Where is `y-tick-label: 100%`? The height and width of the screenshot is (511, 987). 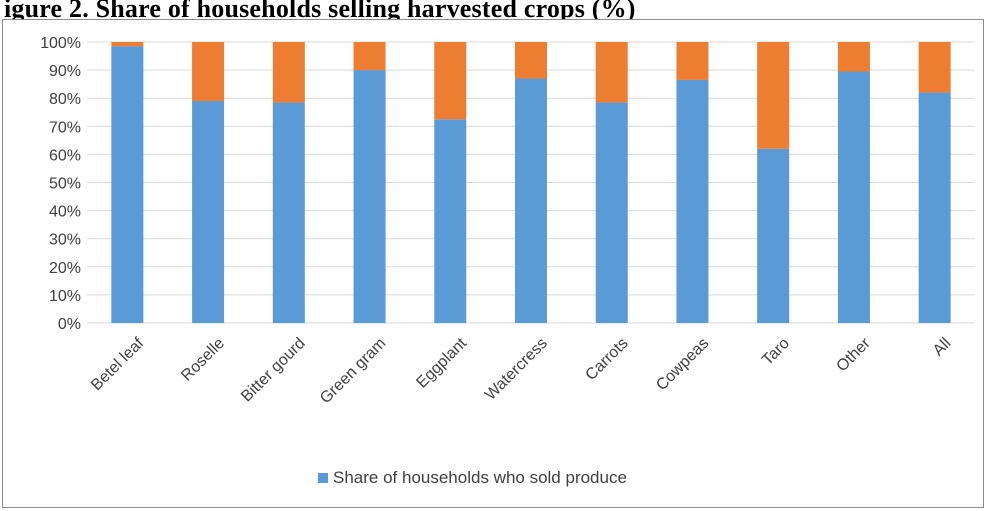
y-tick-label: 100% is located at coordinates (60, 43).